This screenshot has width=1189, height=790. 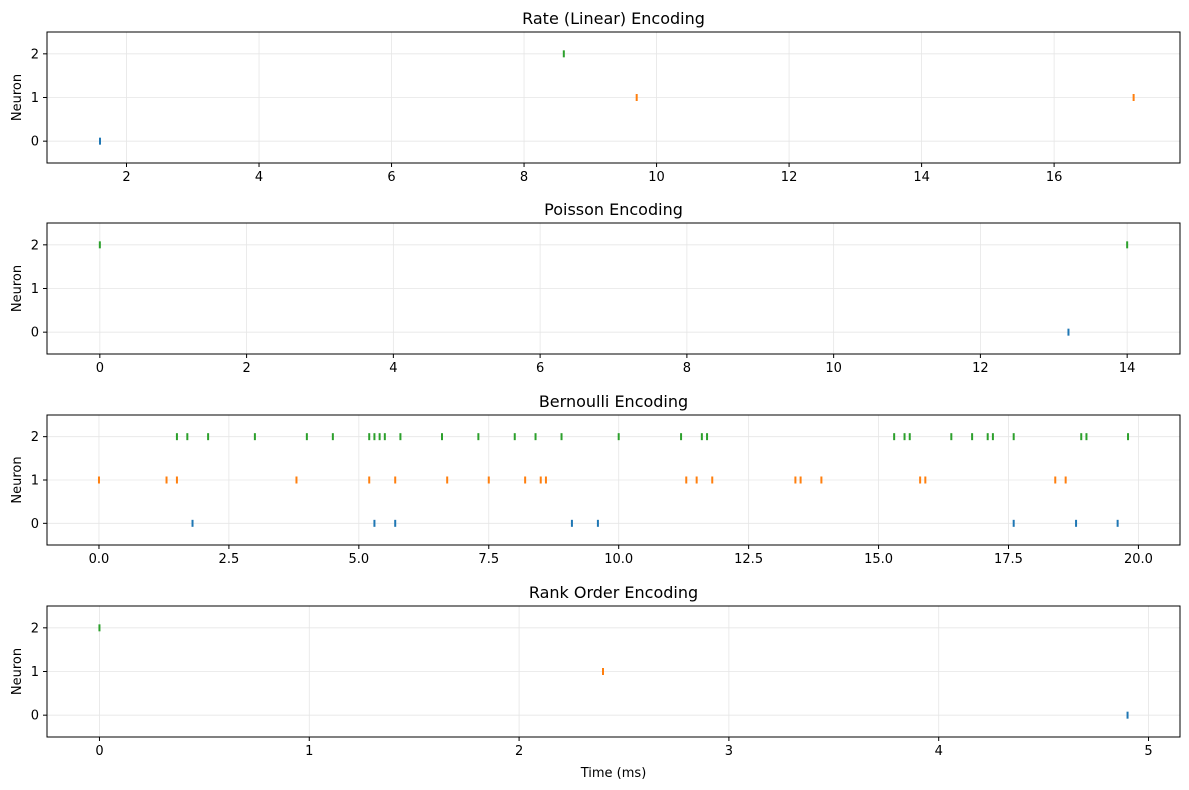 What do you see at coordinates (488, 559) in the screenshot?
I see `x-tick-label: 7.5` at bounding box center [488, 559].